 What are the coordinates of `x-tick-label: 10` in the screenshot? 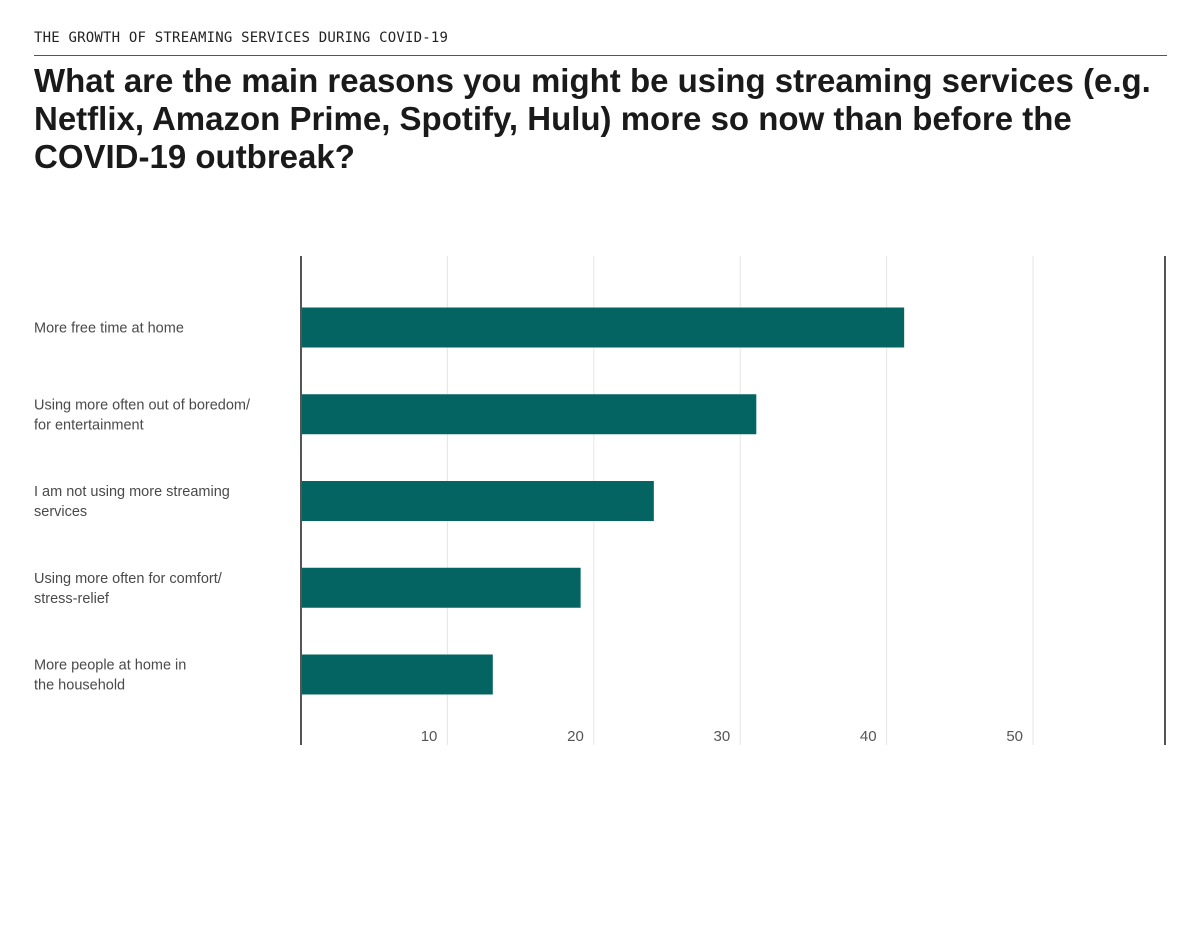 It's located at (429, 736).